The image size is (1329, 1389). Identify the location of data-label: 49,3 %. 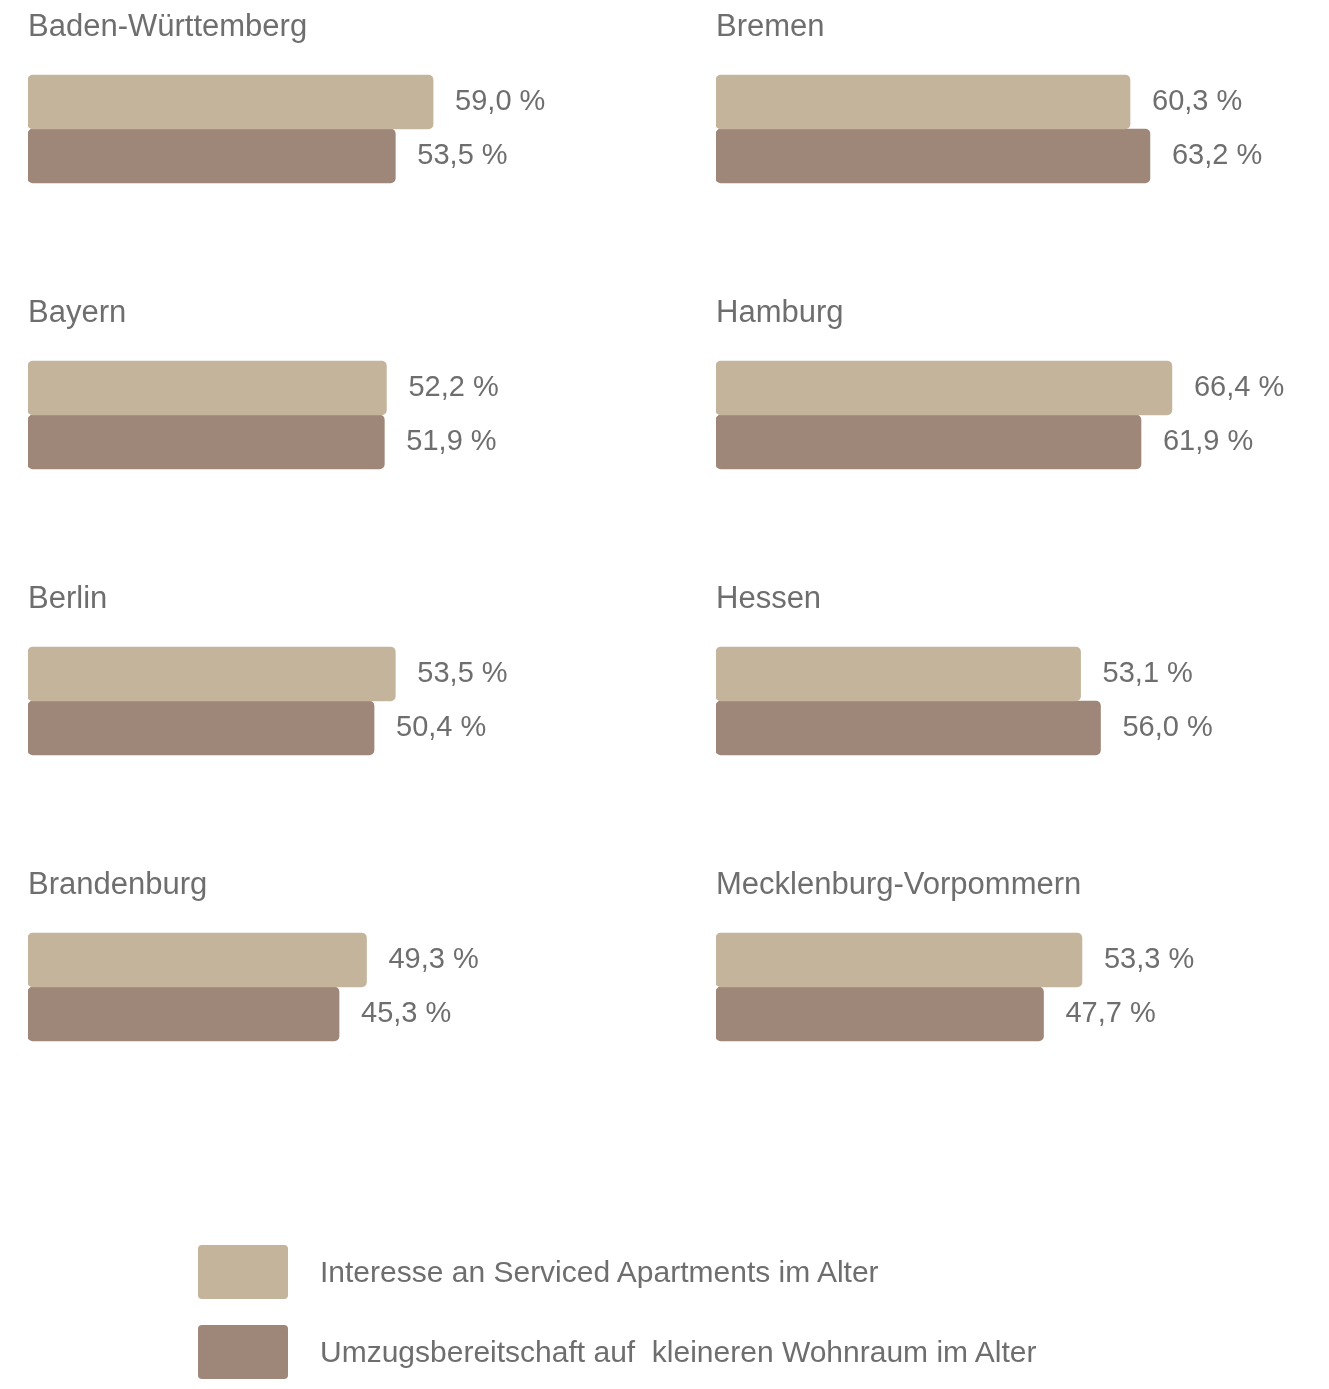
(433, 958).